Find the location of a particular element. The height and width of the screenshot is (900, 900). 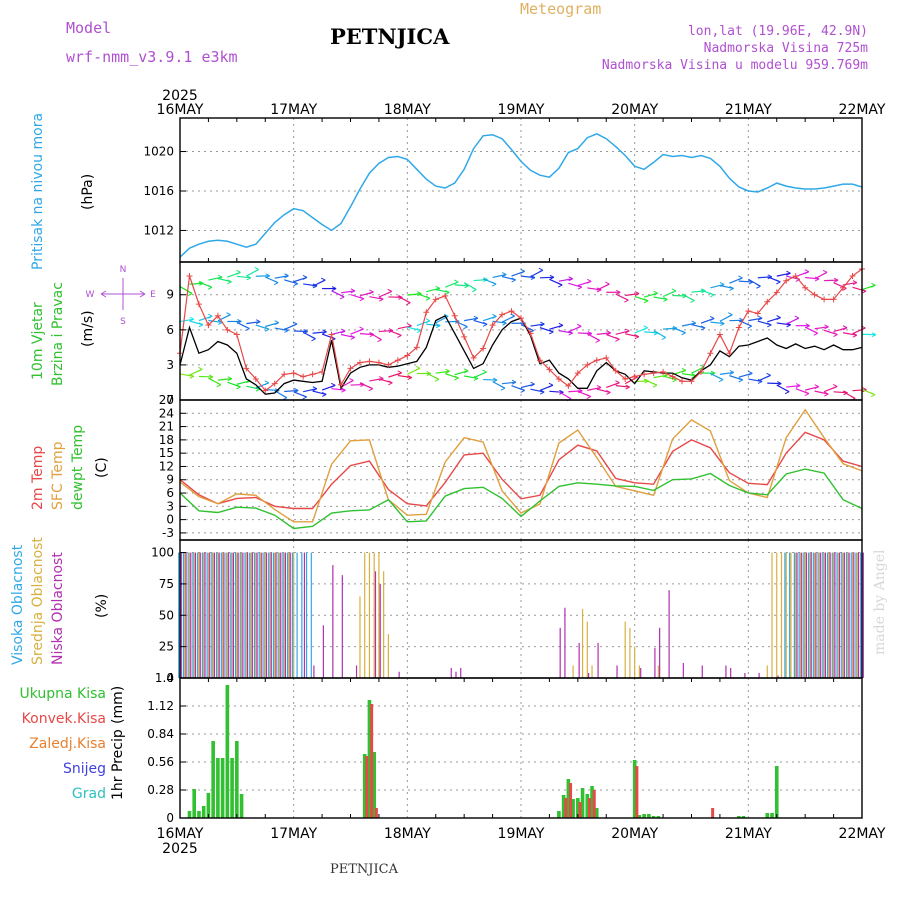

temperature-tick-label: 9 is located at coordinates (170, 480).